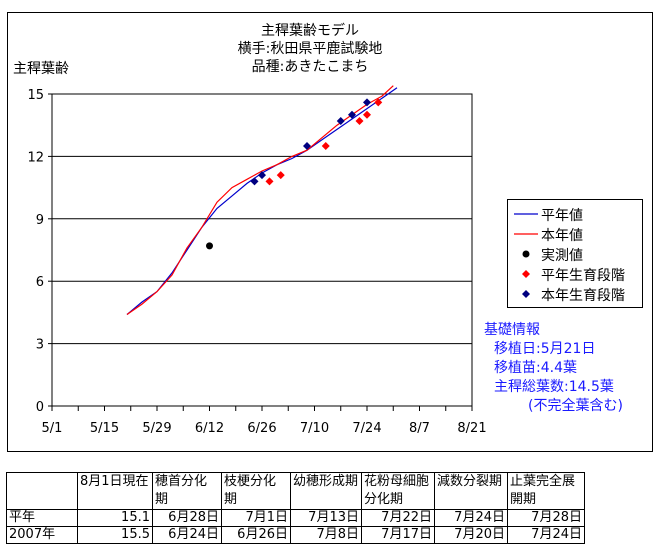 This screenshot has width=660, height=556. What do you see at coordinates (310, 67) in the screenshot?
I see `chart-title-line-3: 品種:あきたこまち` at bounding box center [310, 67].